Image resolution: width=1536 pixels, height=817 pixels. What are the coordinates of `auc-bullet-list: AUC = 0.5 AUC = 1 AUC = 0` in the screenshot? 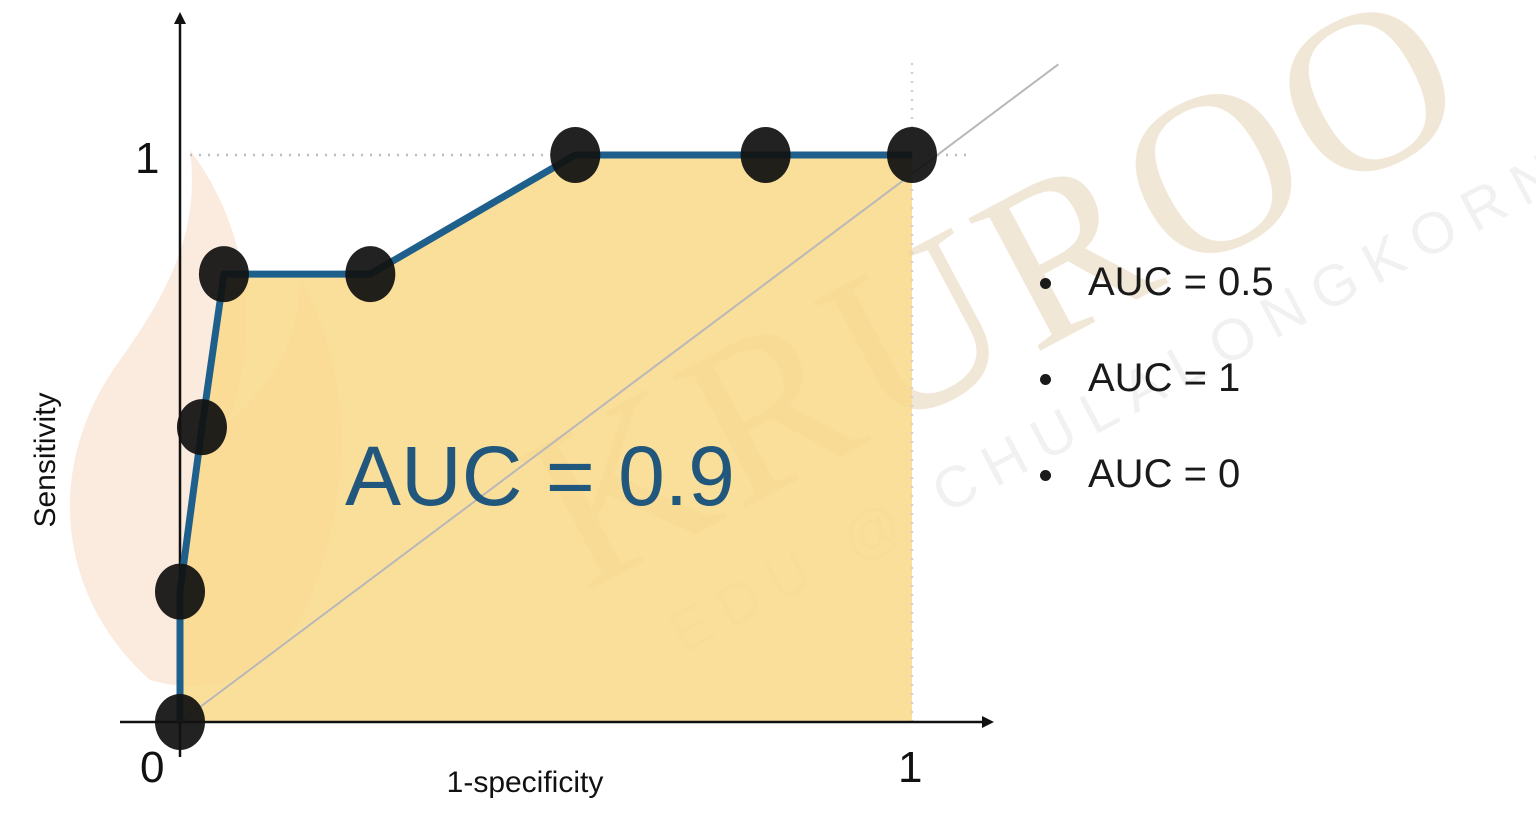 It's located at (1157, 394).